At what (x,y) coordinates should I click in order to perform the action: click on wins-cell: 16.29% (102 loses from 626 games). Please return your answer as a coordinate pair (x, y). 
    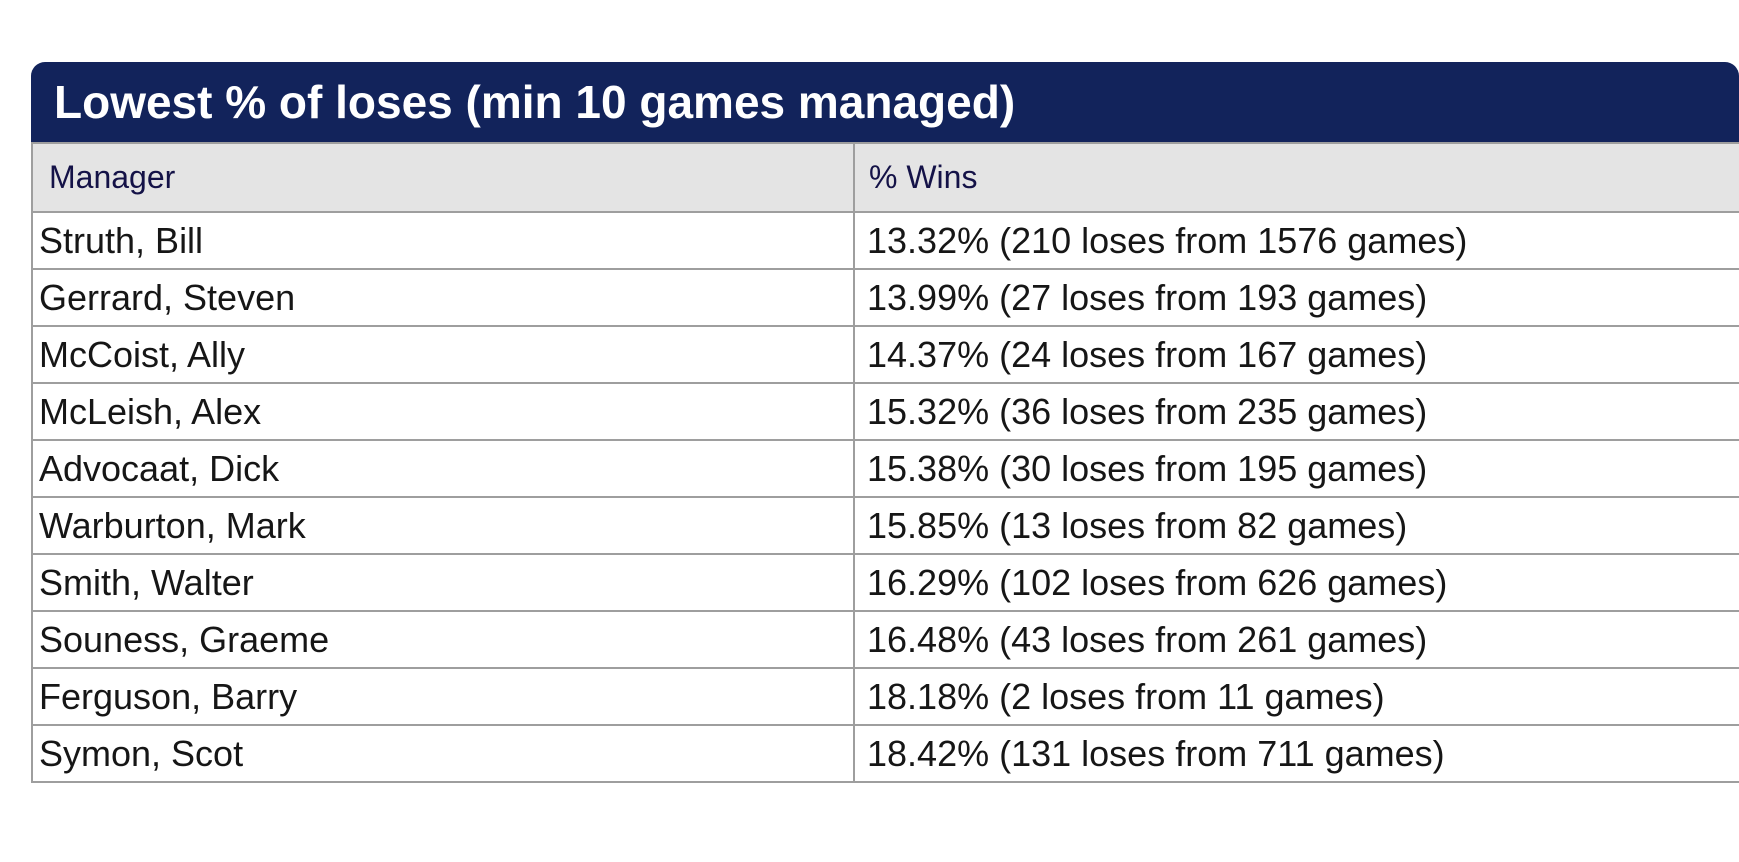
    Looking at the image, I should click on (1296, 582).